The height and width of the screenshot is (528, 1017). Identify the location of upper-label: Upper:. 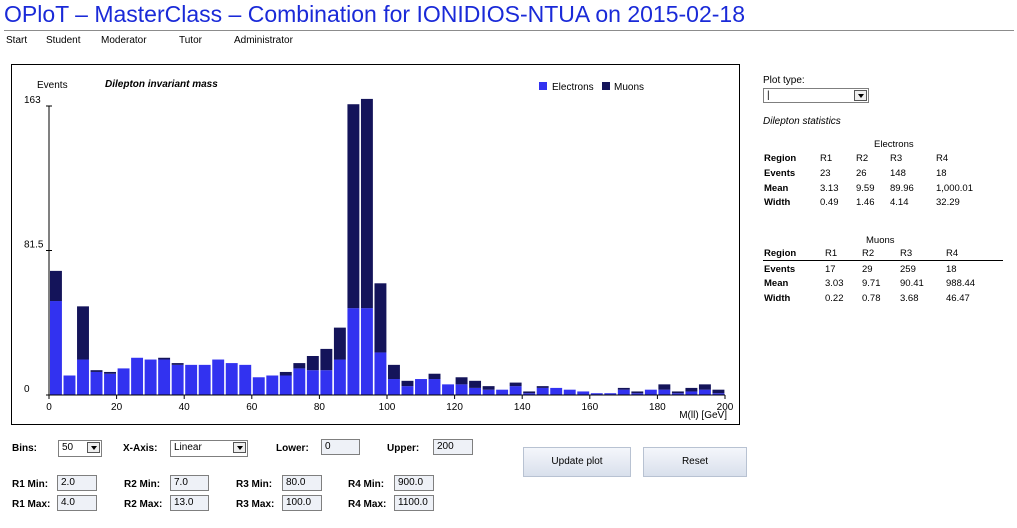
(403, 448).